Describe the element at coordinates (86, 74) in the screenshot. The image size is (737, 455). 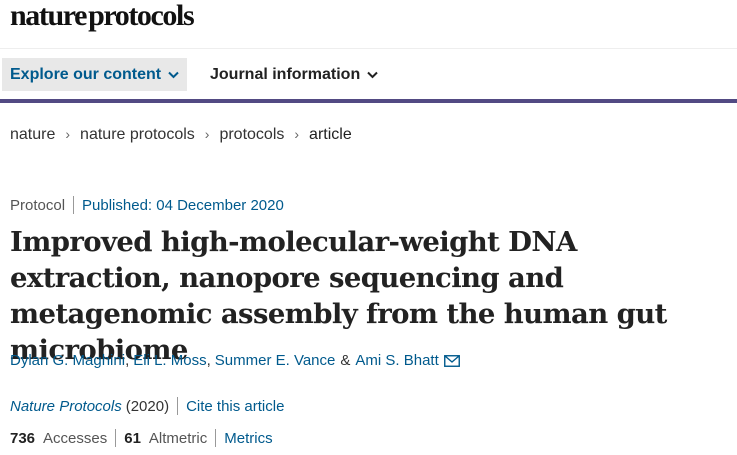
I see `explore-content-label: Explore our content` at that location.